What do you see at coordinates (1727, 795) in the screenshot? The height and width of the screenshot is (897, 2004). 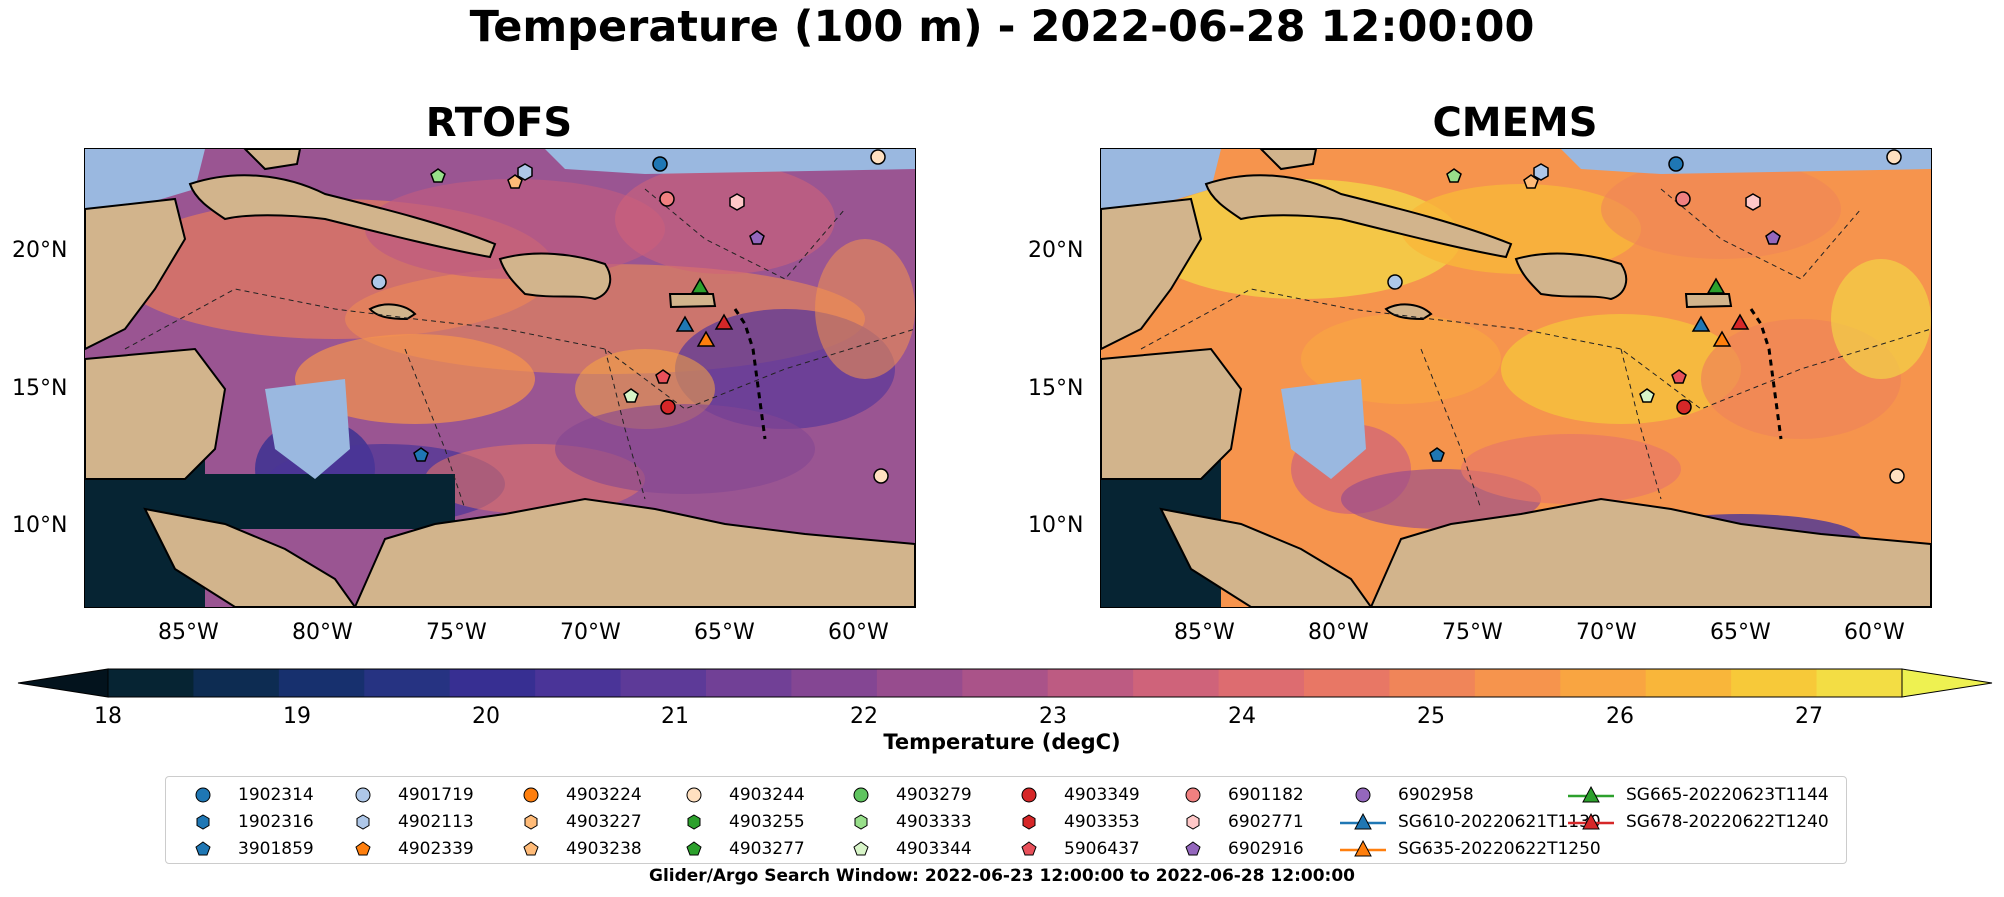 I see `legend-entry-label: SG665-20220623T1144` at bounding box center [1727, 795].